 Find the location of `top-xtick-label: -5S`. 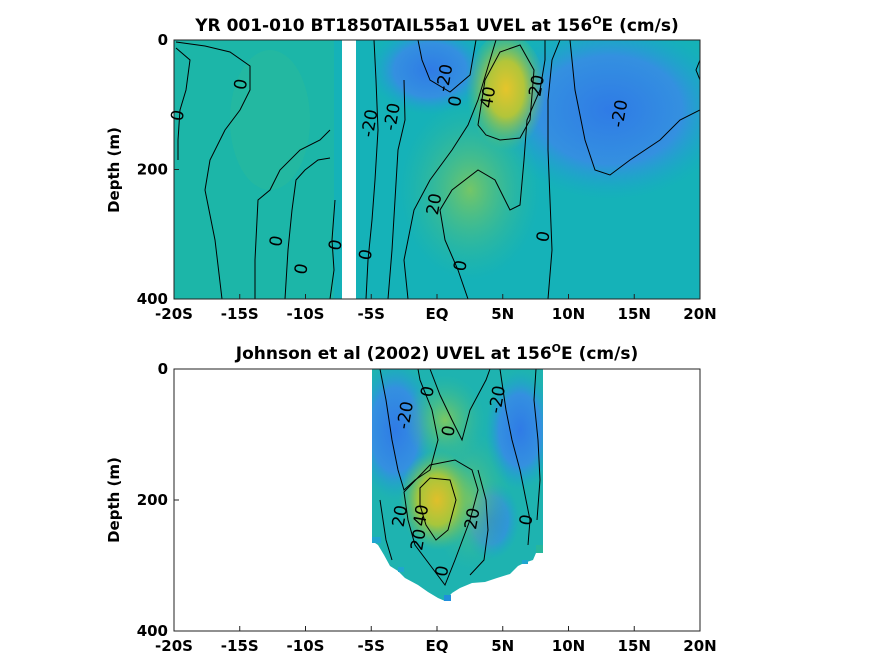

top-xtick-label: -5S is located at coordinates (371, 314).